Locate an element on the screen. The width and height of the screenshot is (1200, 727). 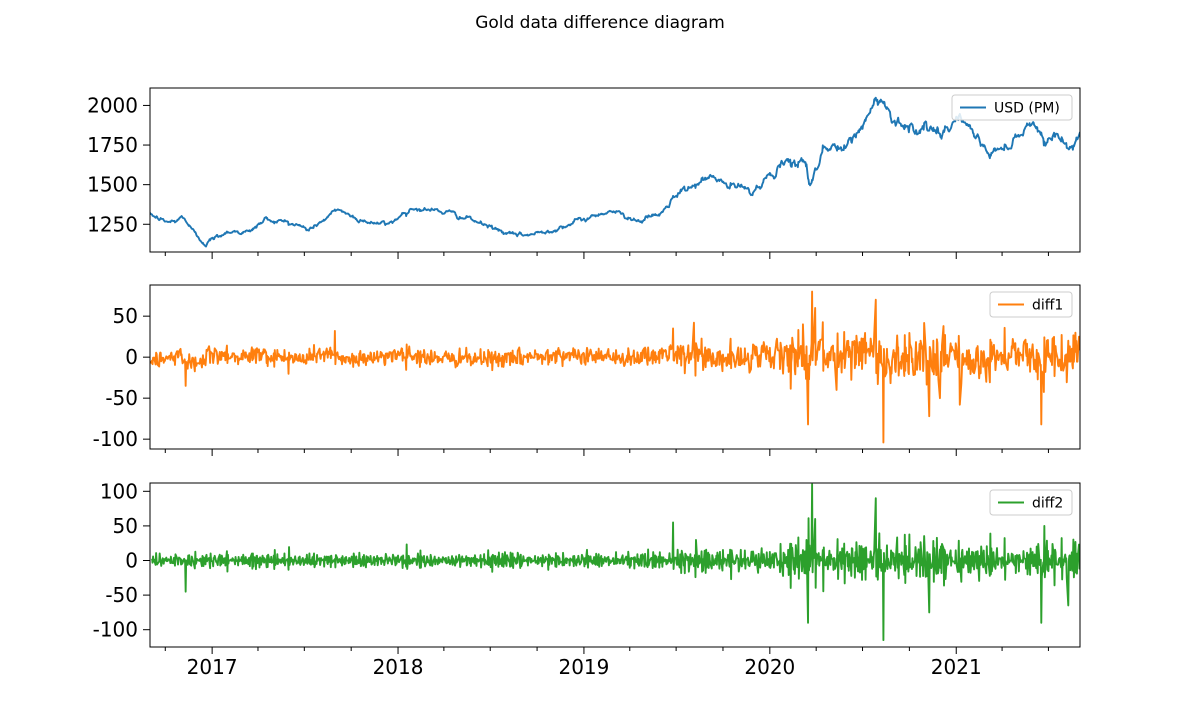
legend: diff2 is located at coordinates (1031, 502).